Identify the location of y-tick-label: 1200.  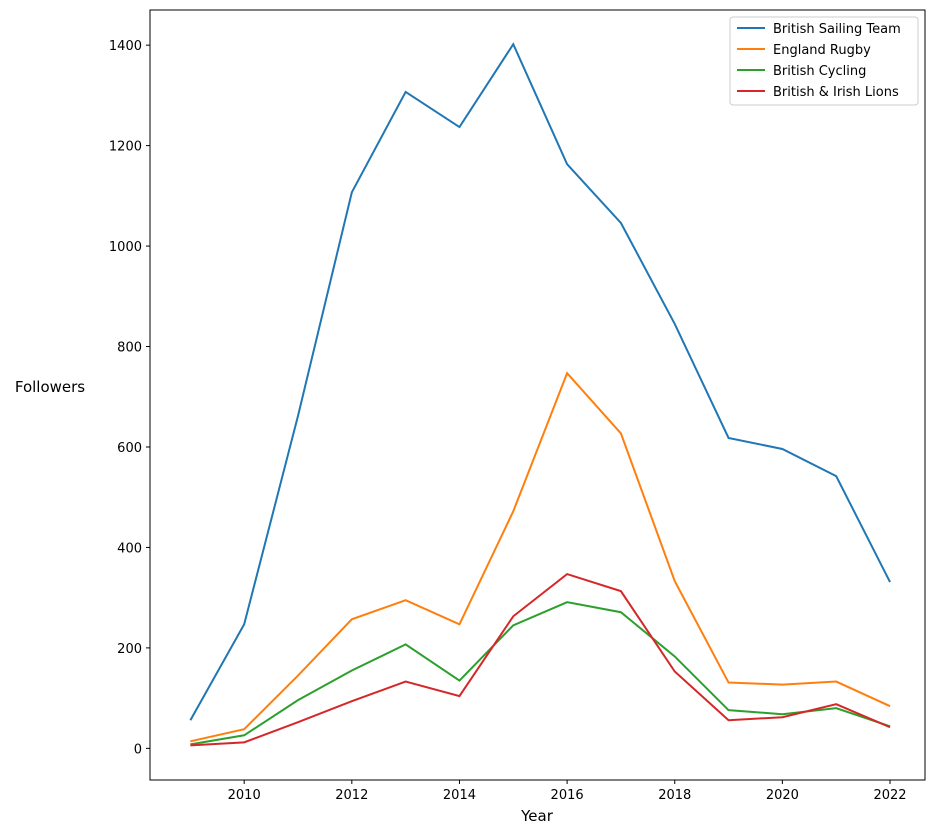
(125, 147).